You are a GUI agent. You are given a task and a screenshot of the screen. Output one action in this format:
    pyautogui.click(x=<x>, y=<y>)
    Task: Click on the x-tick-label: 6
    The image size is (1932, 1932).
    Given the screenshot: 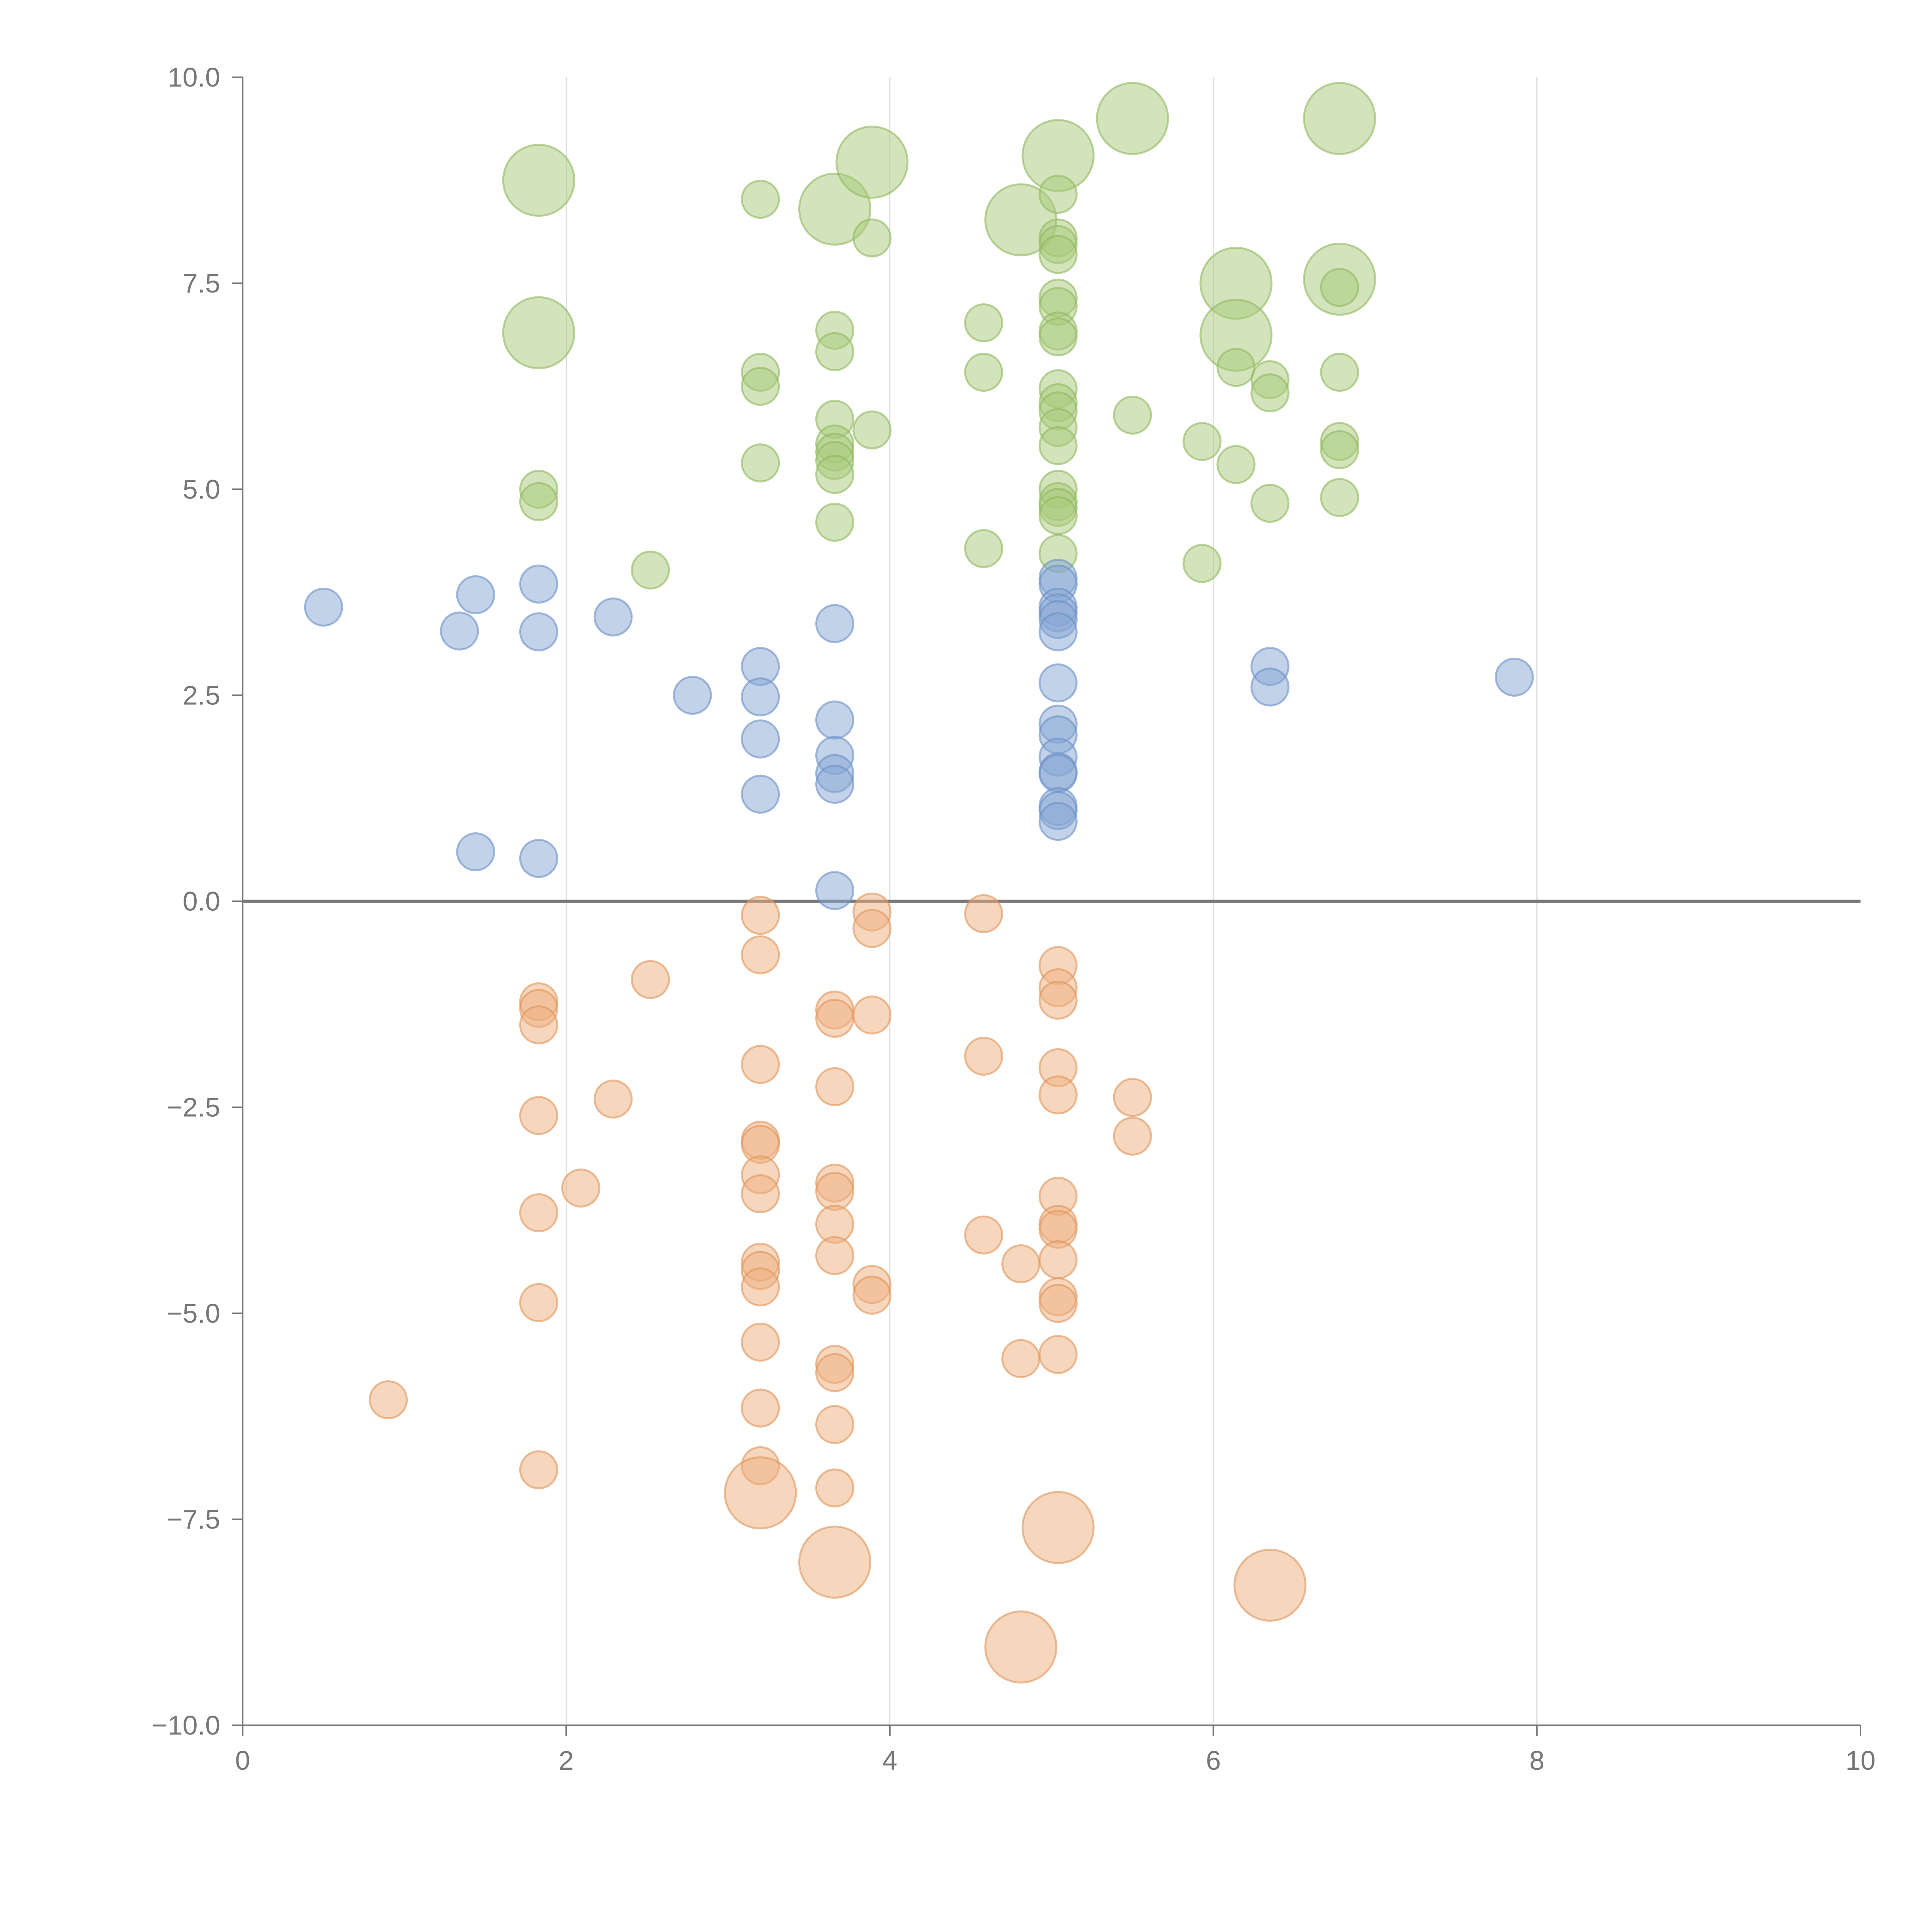 What is the action you would take?
    pyautogui.click(x=1213, y=1760)
    